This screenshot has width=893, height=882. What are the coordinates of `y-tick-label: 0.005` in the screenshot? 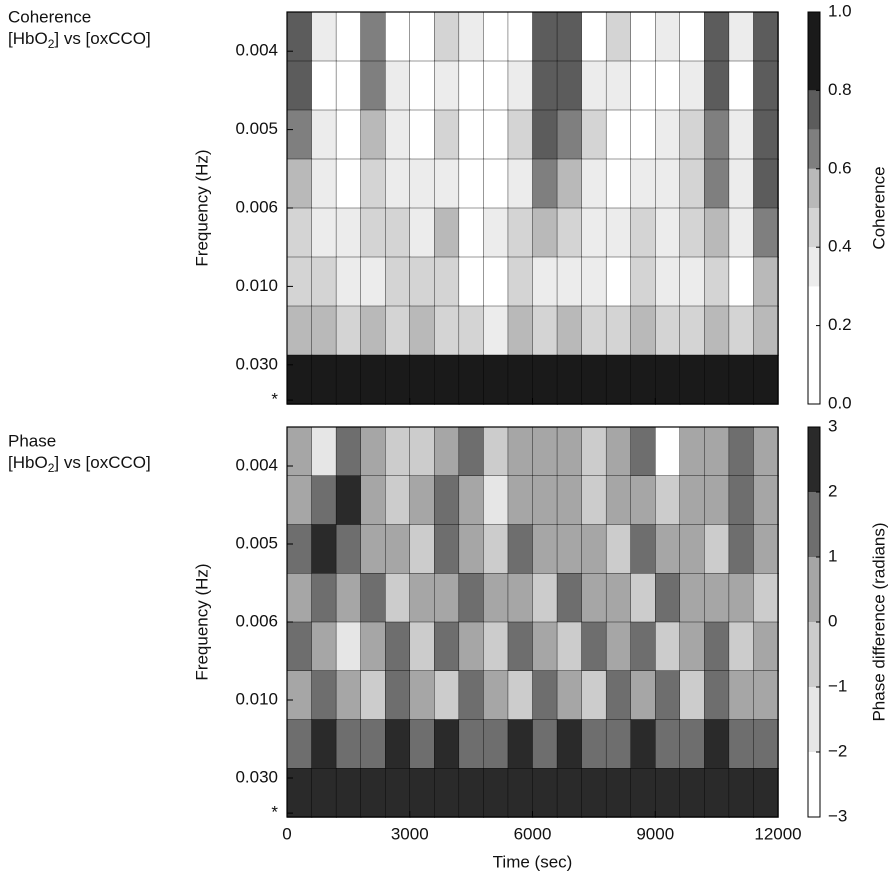 It's located at (256, 542).